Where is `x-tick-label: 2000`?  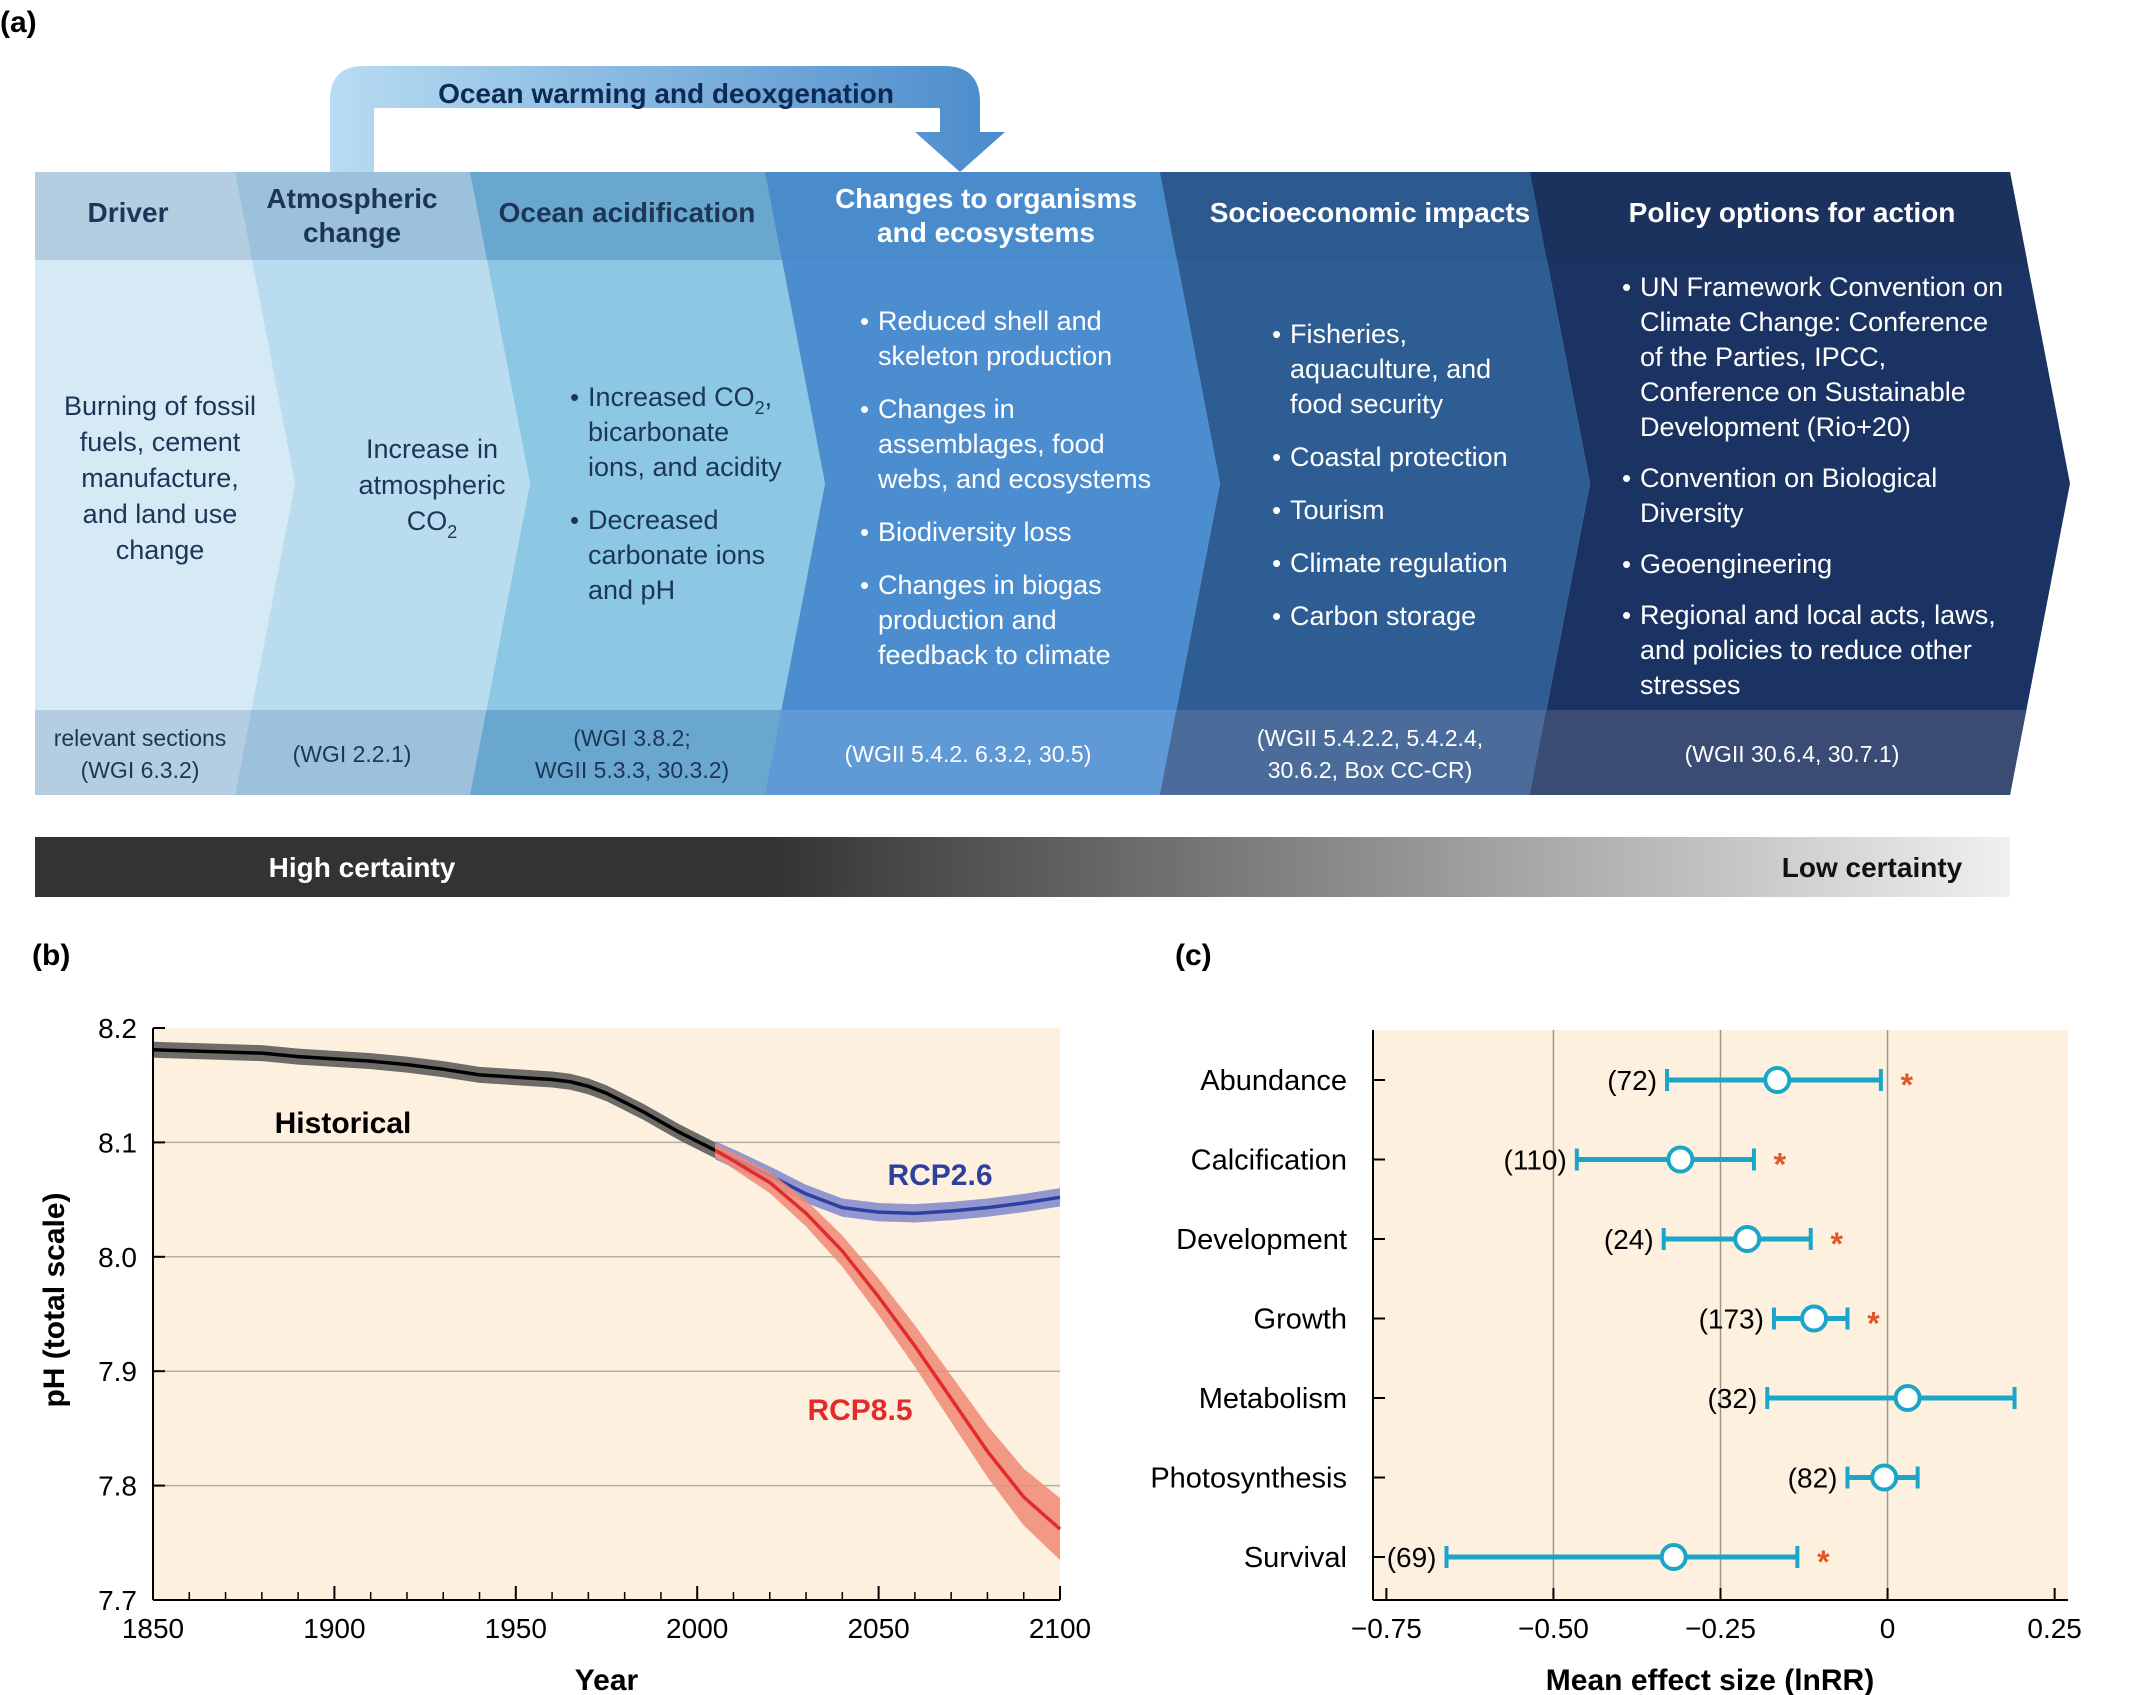 x-tick-label: 2000 is located at coordinates (697, 1628).